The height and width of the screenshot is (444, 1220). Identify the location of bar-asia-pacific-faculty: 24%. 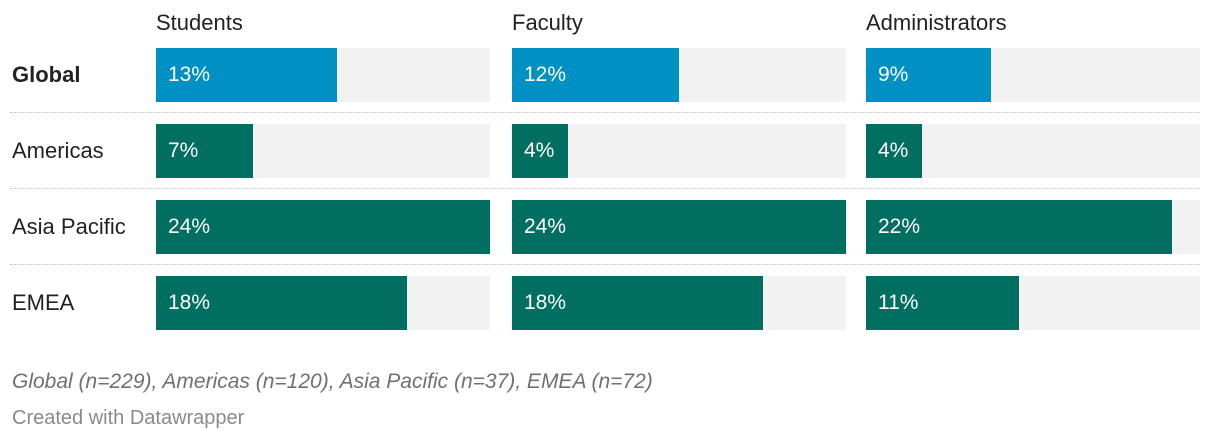
(679, 227).